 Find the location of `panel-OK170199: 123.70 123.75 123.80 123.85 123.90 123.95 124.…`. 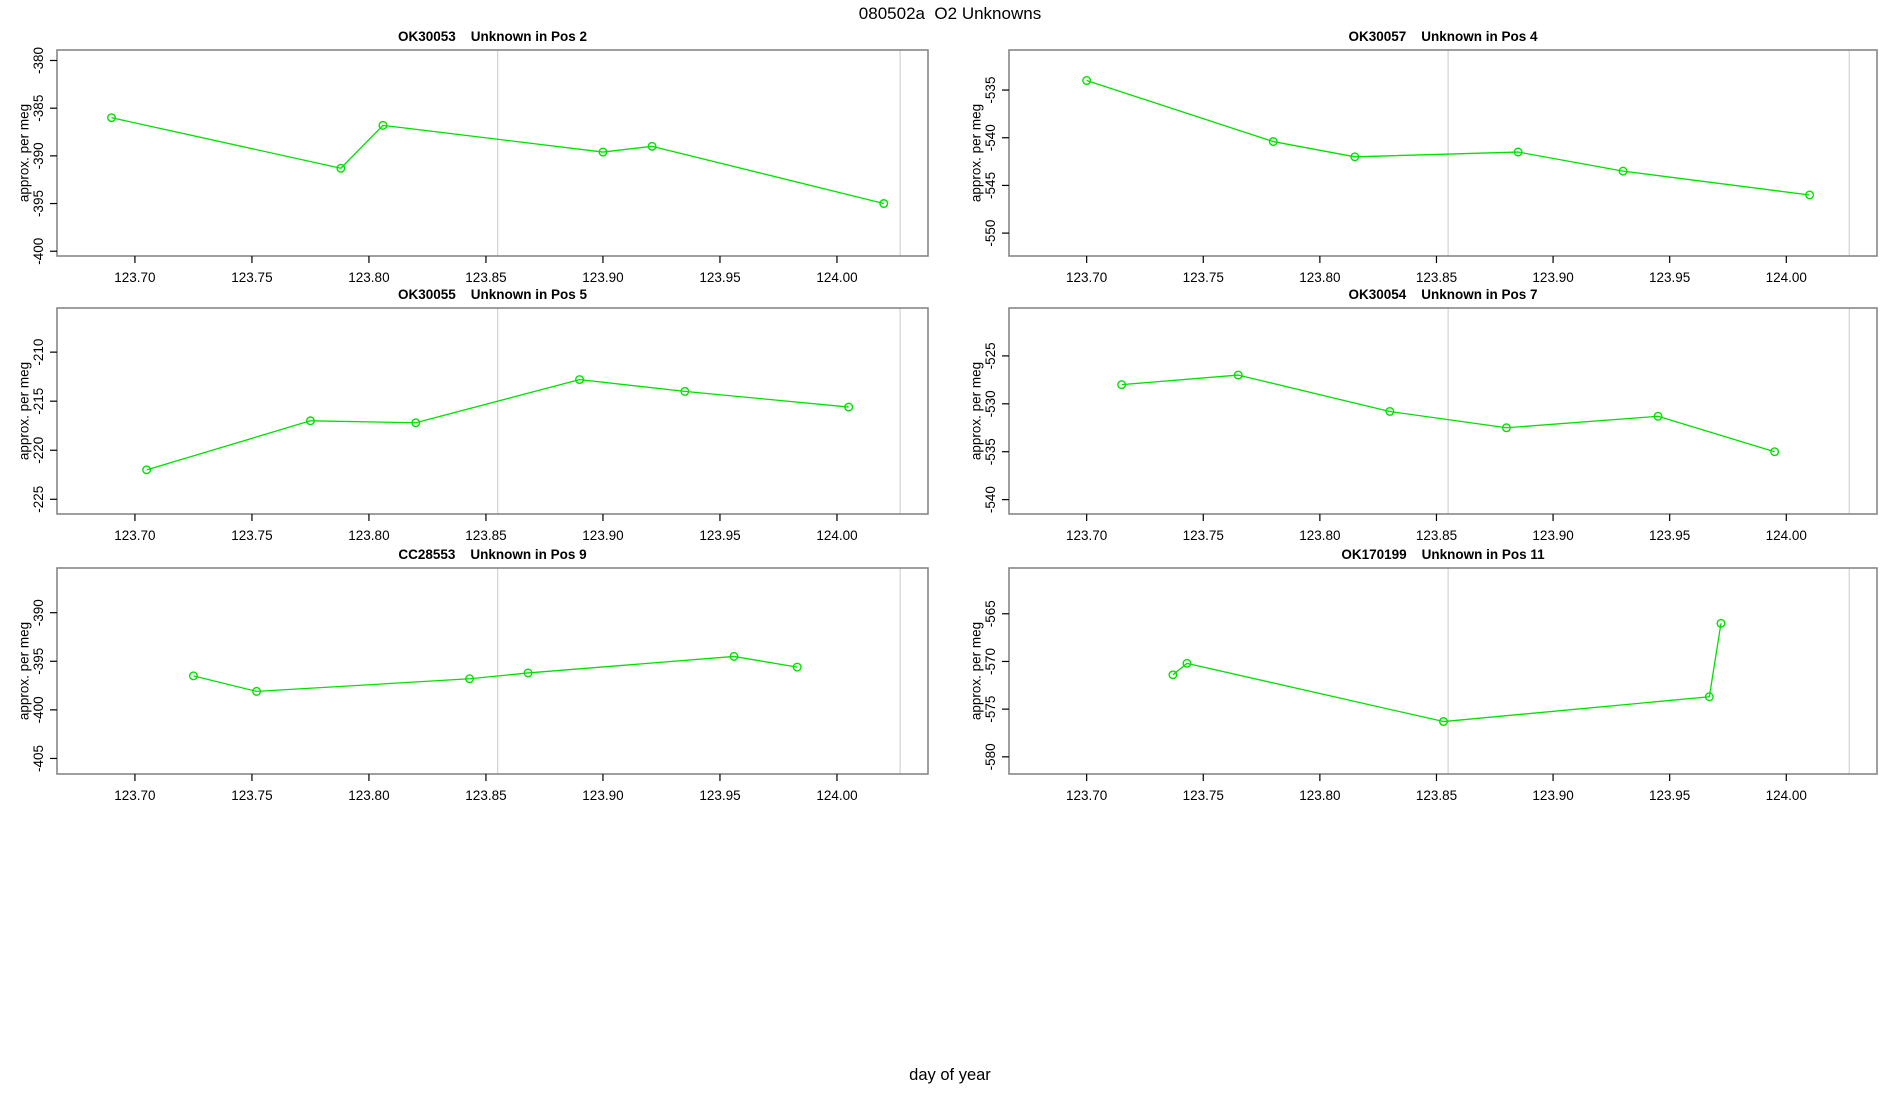

panel-OK170199: 123.70 123.75 123.80 123.85 123.90 123.95 124.… is located at coordinates (1430, 685).